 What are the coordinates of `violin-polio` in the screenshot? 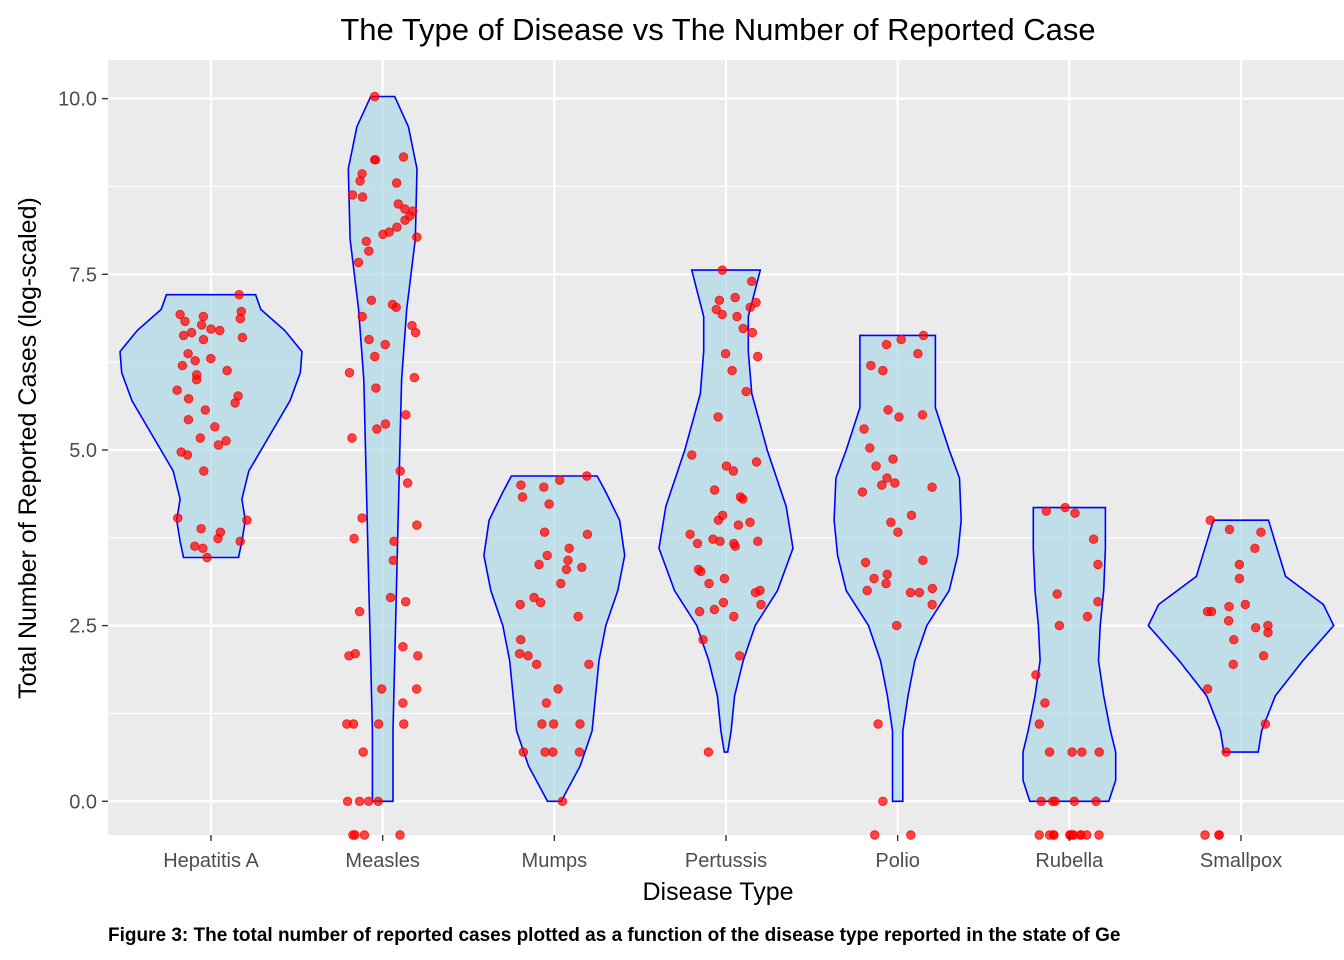 It's located at (898, 568).